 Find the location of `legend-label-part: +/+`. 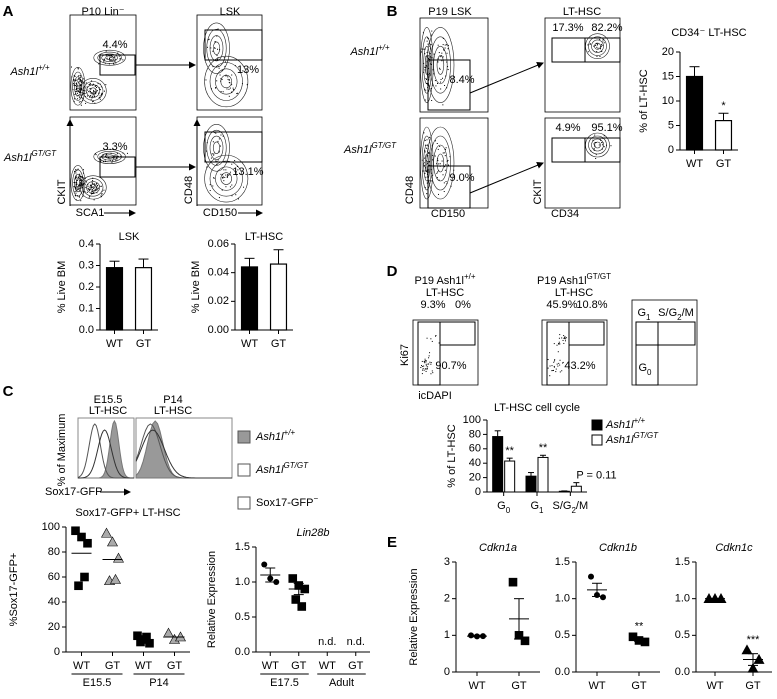

legend-label-part: +/+ is located at coordinates (290, 432).